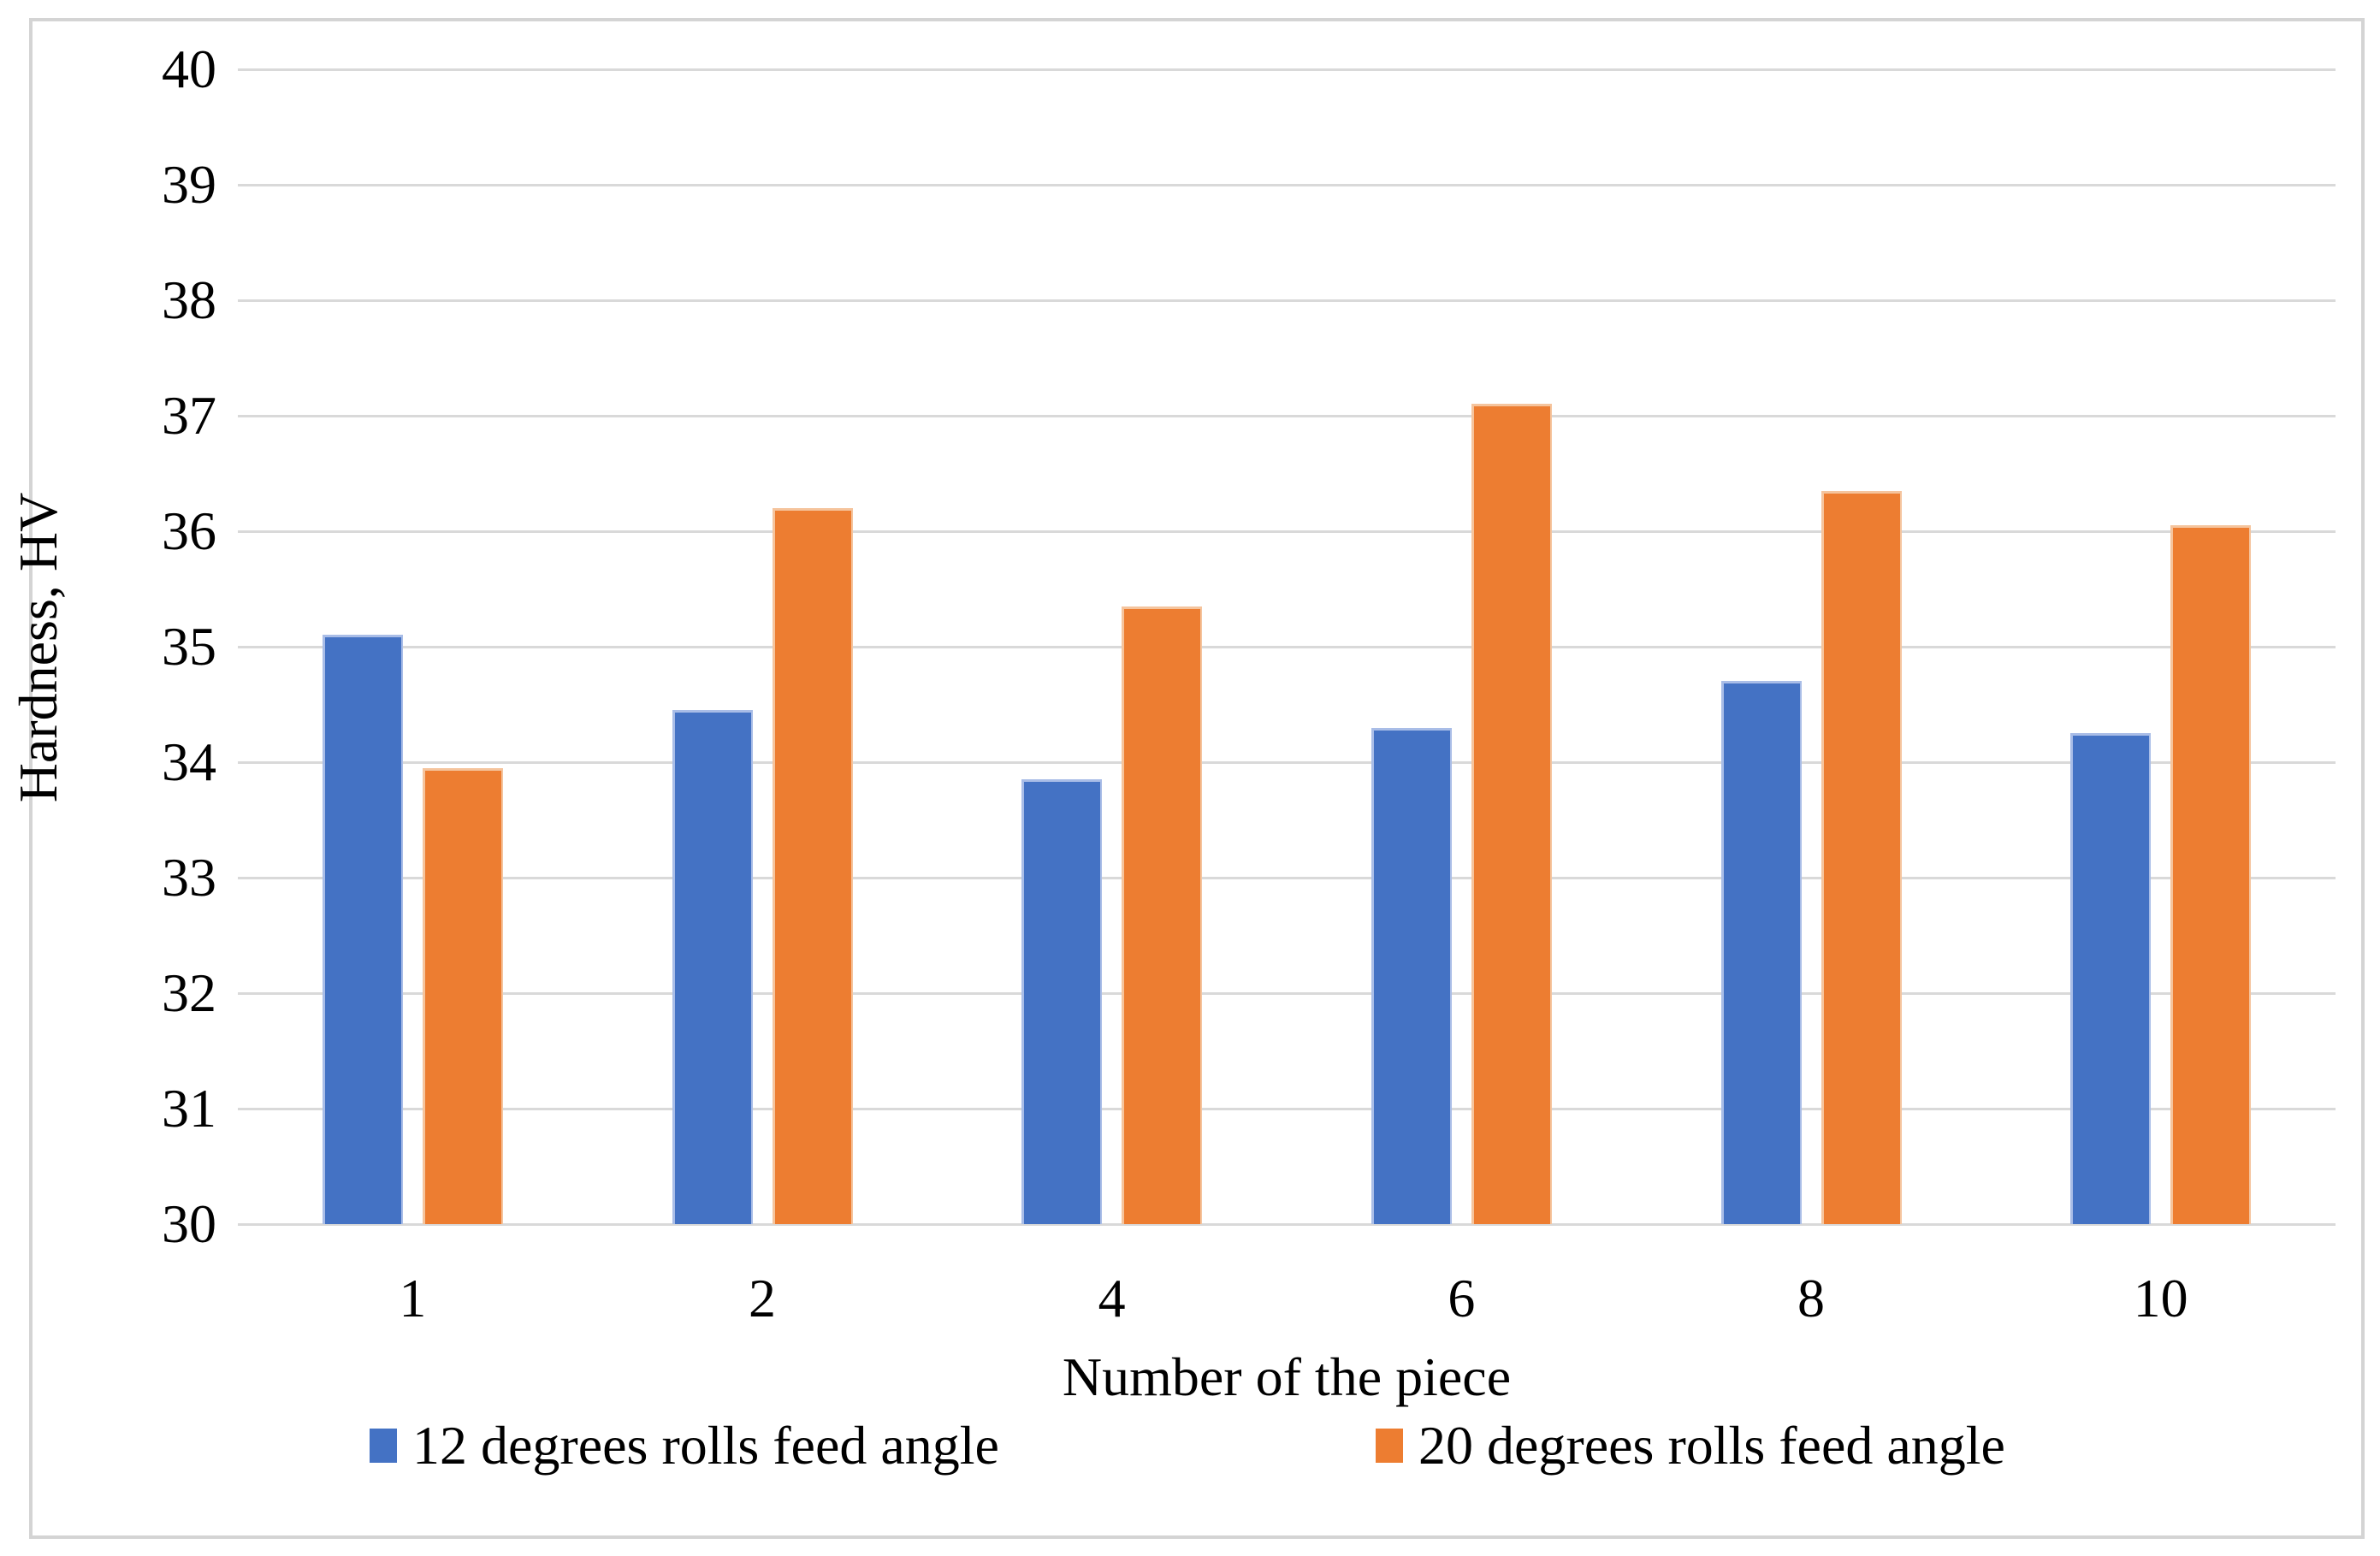  Describe the element at coordinates (189, 1108) in the screenshot. I see `y-tick-label: 31` at that location.